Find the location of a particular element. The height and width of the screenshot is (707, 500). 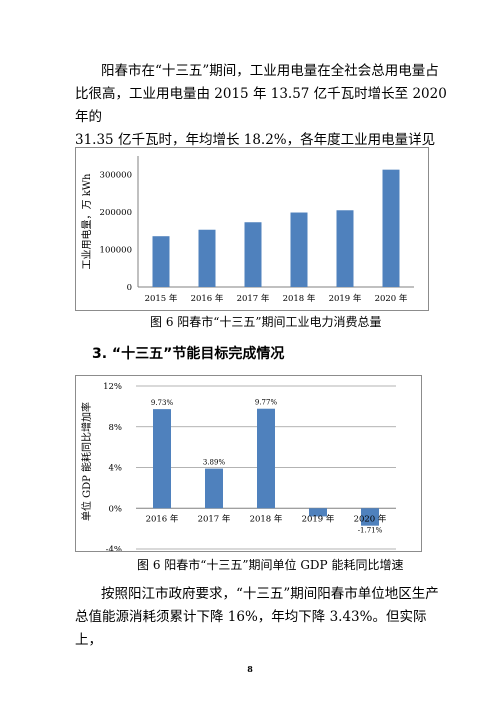

data-label: 9.73% is located at coordinates (162, 403).